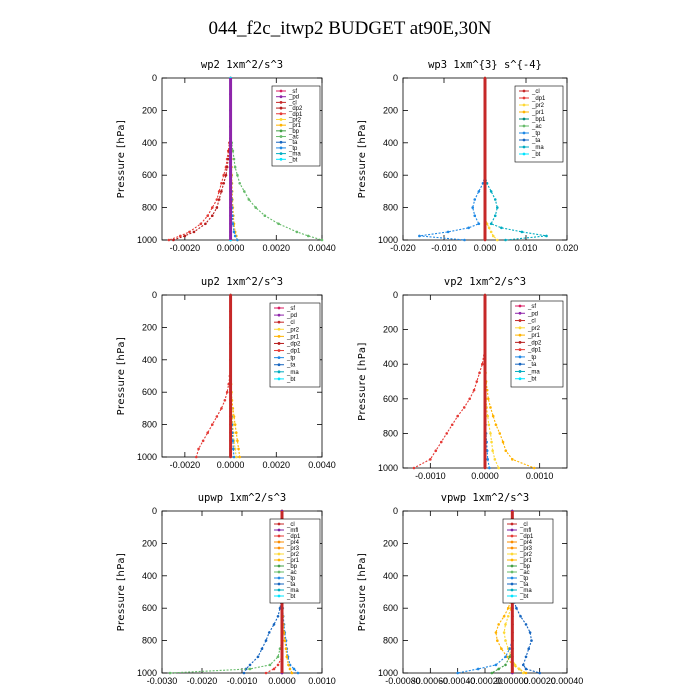 The width and height of the screenshot is (700, 700). I want to click on legend-marker-_mfl, so click(279, 530).